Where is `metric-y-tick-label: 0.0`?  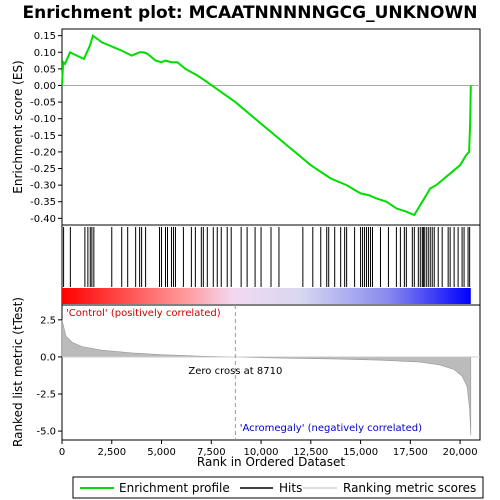 metric-y-tick-label: 0.0 is located at coordinates (48, 357).